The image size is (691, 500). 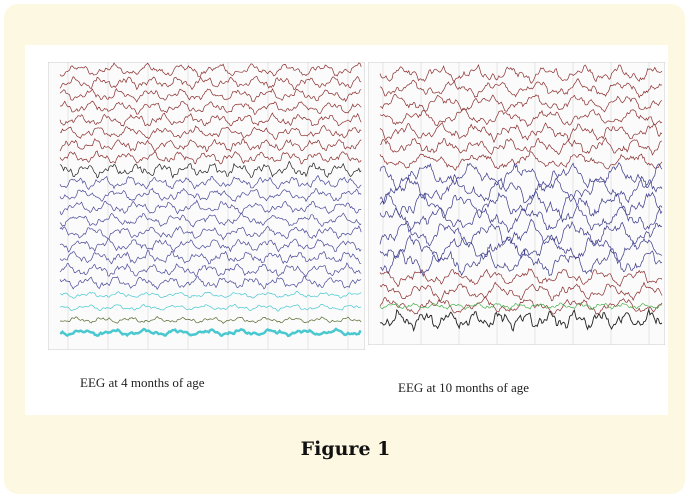 I want to click on figure-label: Figure 1, so click(x=345, y=449).